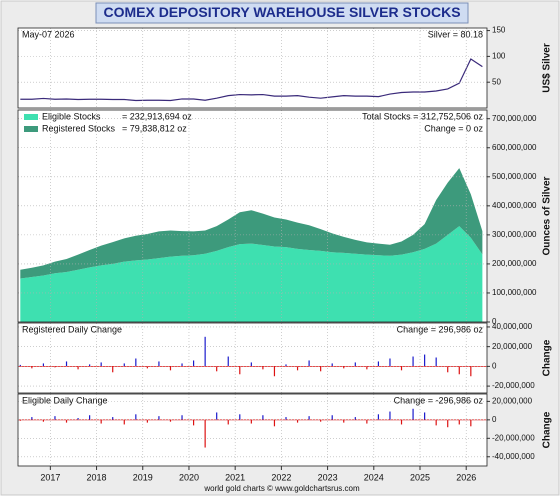  I want to click on legend-value: = 79,838,812 oz, so click(154, 128).